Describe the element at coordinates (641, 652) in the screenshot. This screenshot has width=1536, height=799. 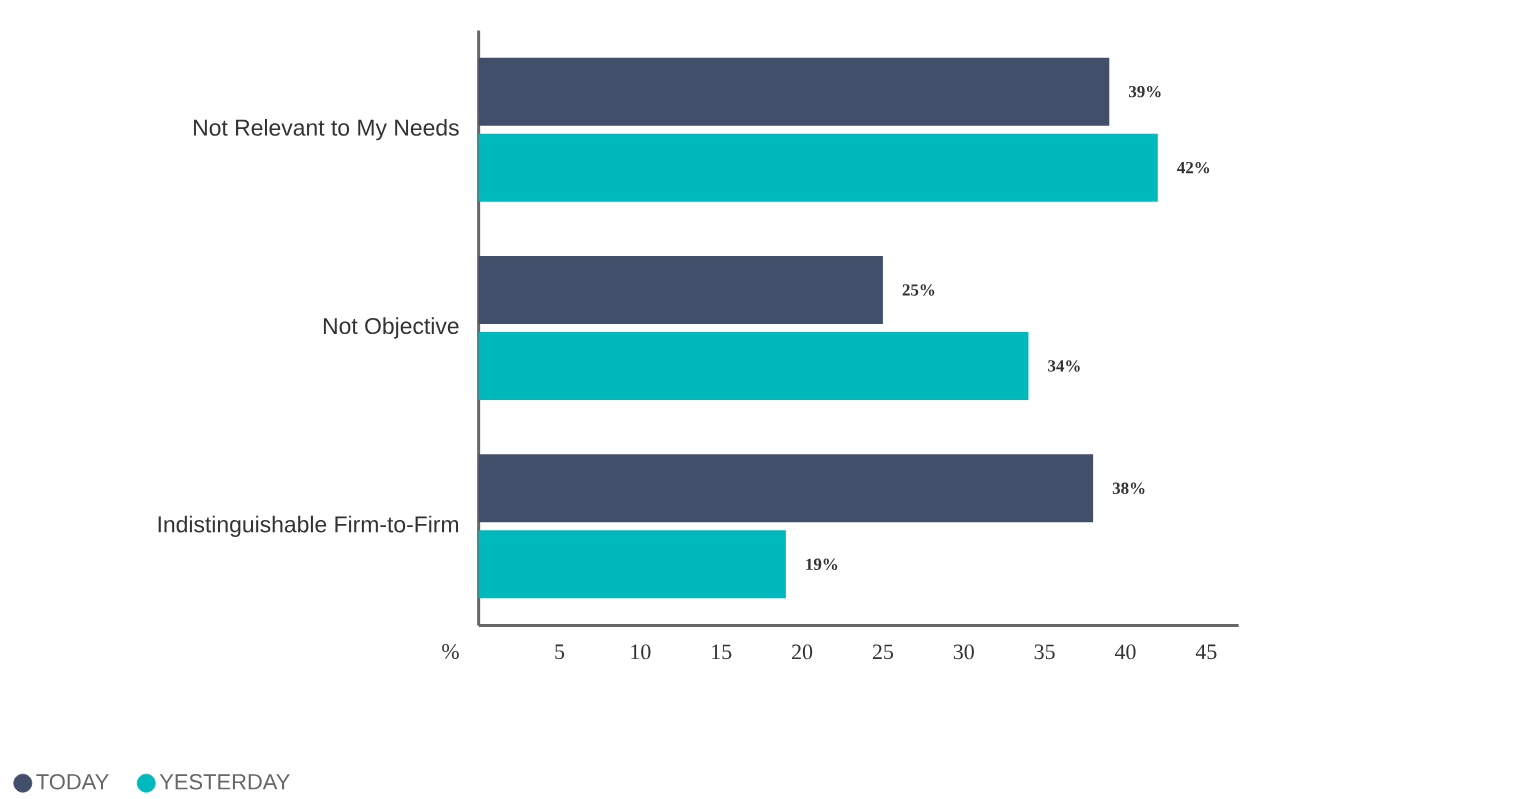
I see `x-tick-label: 10` at that location.